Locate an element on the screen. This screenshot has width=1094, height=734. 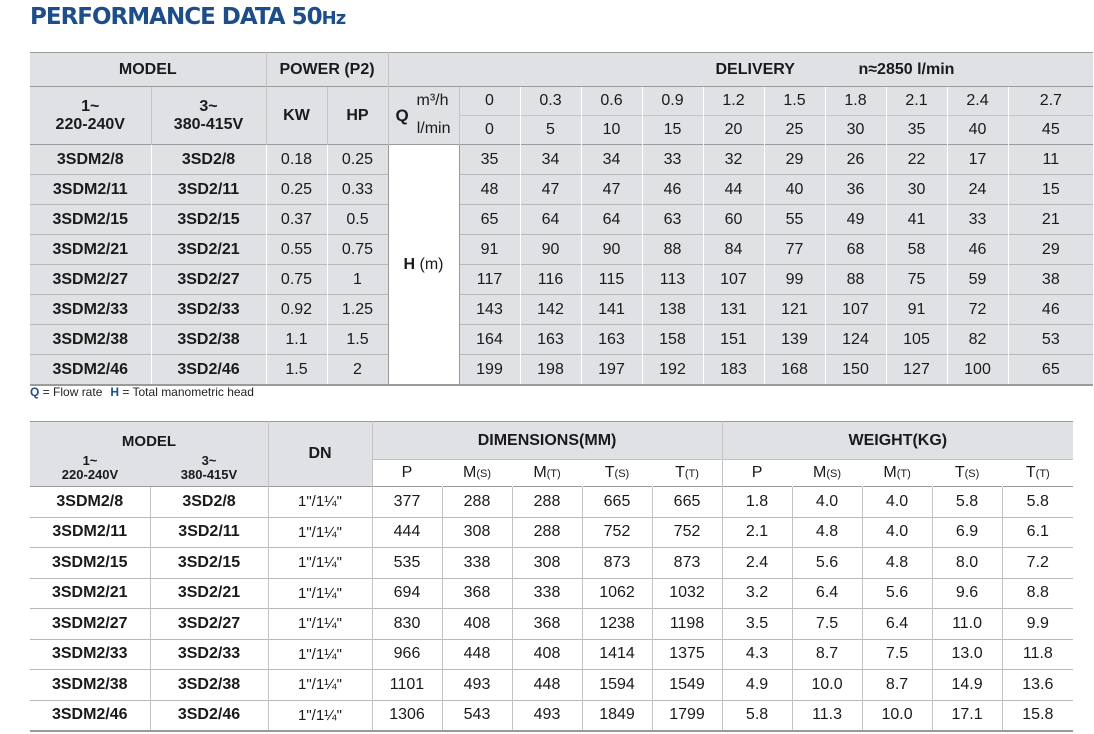
page-title: PERFORMANCE DATA 50Hz is located at coordinates (188, 17).